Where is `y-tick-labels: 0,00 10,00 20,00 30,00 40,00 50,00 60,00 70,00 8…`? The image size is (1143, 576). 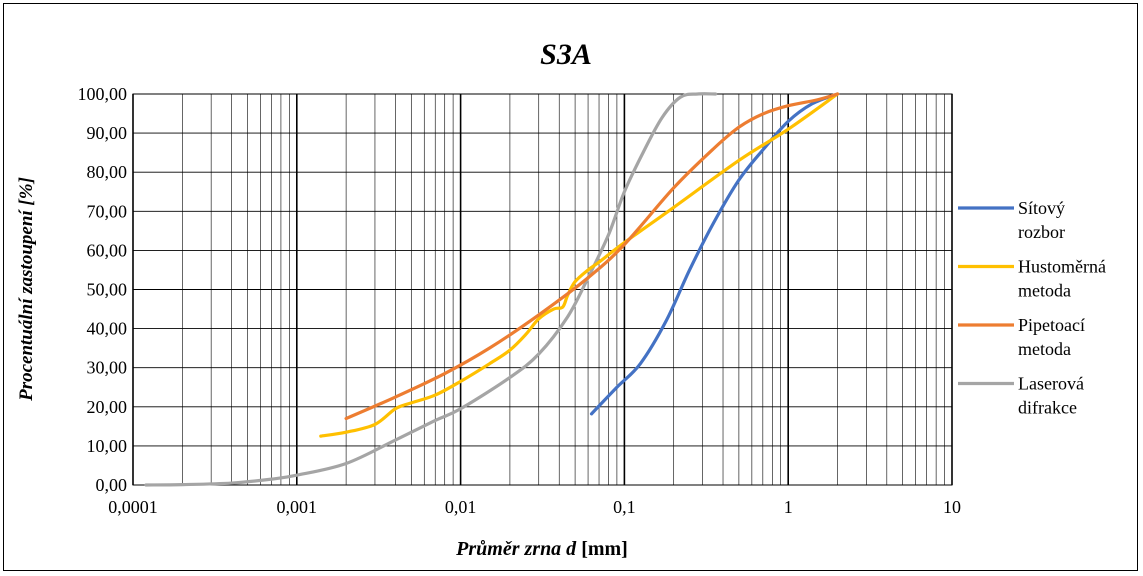 y-tick-labels: 0,00 10,00 20,00 30,00 40,00 50,00 60,00 70,00 8… is located at coordinates (103, 289).